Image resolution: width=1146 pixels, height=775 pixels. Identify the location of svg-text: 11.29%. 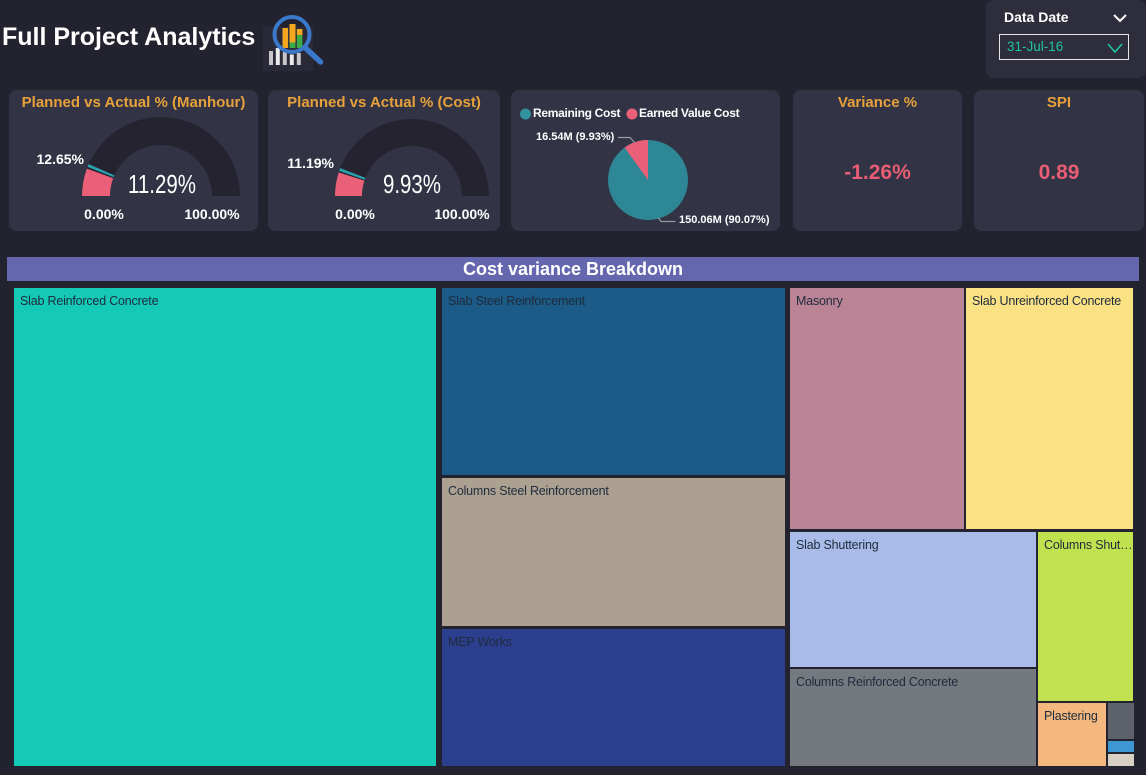
(162, 183).